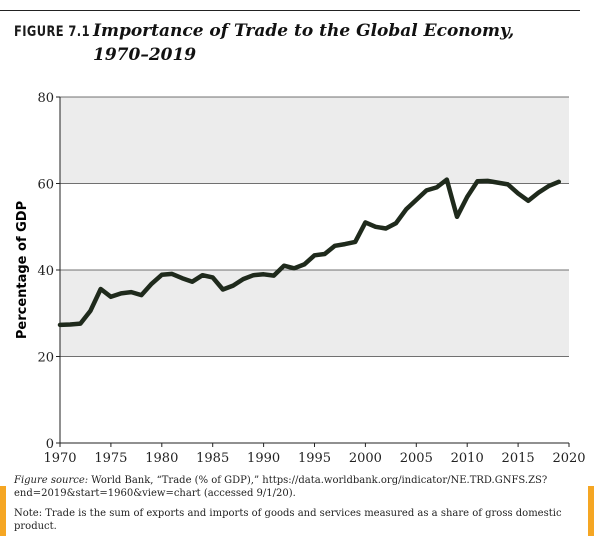  Describe the element at coordinates (263, 458) in the screenshot. I see `x-tick-label: 1990` at that location.